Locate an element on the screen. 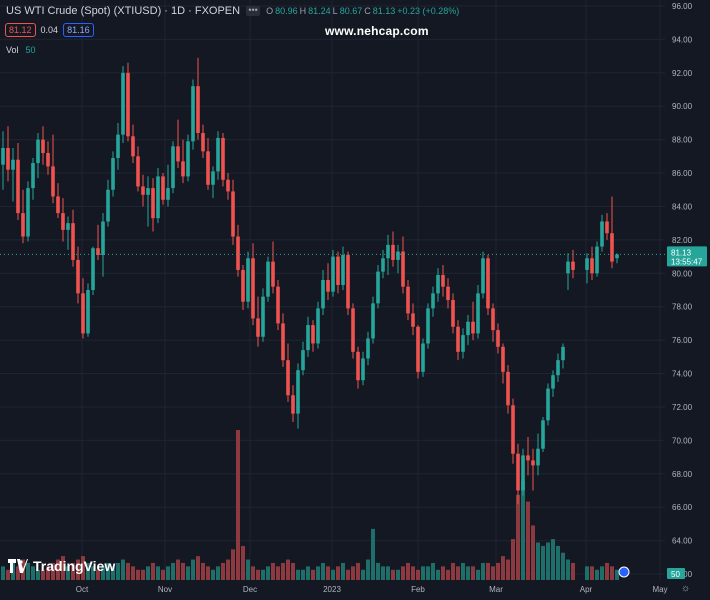 Image resolution: width=710 pixels, height=600 pixels. last-price-value: 81.13 is located at coordinates (681, 252).